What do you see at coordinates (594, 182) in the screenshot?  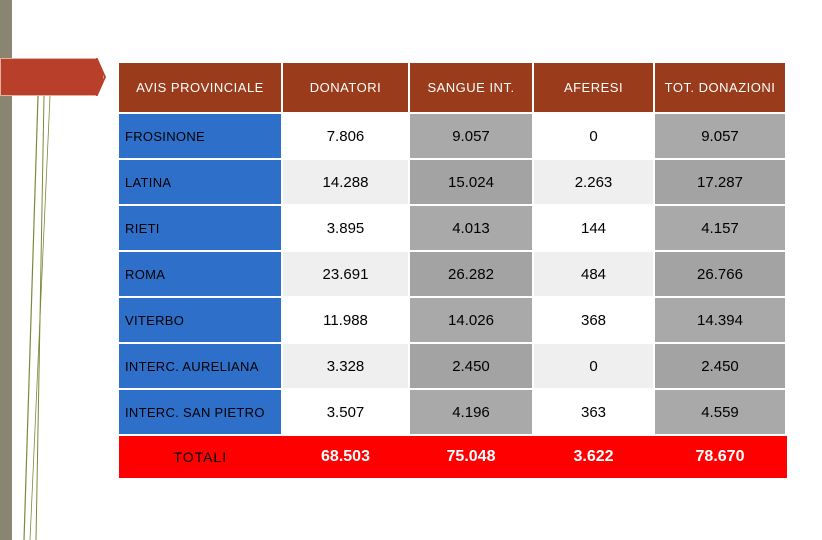 I see `aferesi-cell: 2.263` at bounding box center [594, 182].